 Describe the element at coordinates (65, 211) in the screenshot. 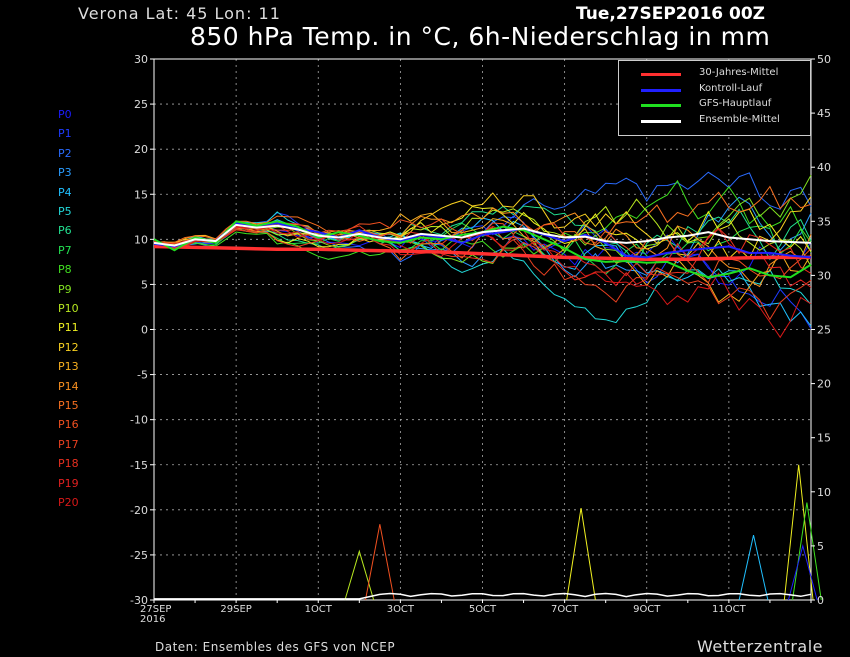

I see `member-label-p5: P5` at that location.